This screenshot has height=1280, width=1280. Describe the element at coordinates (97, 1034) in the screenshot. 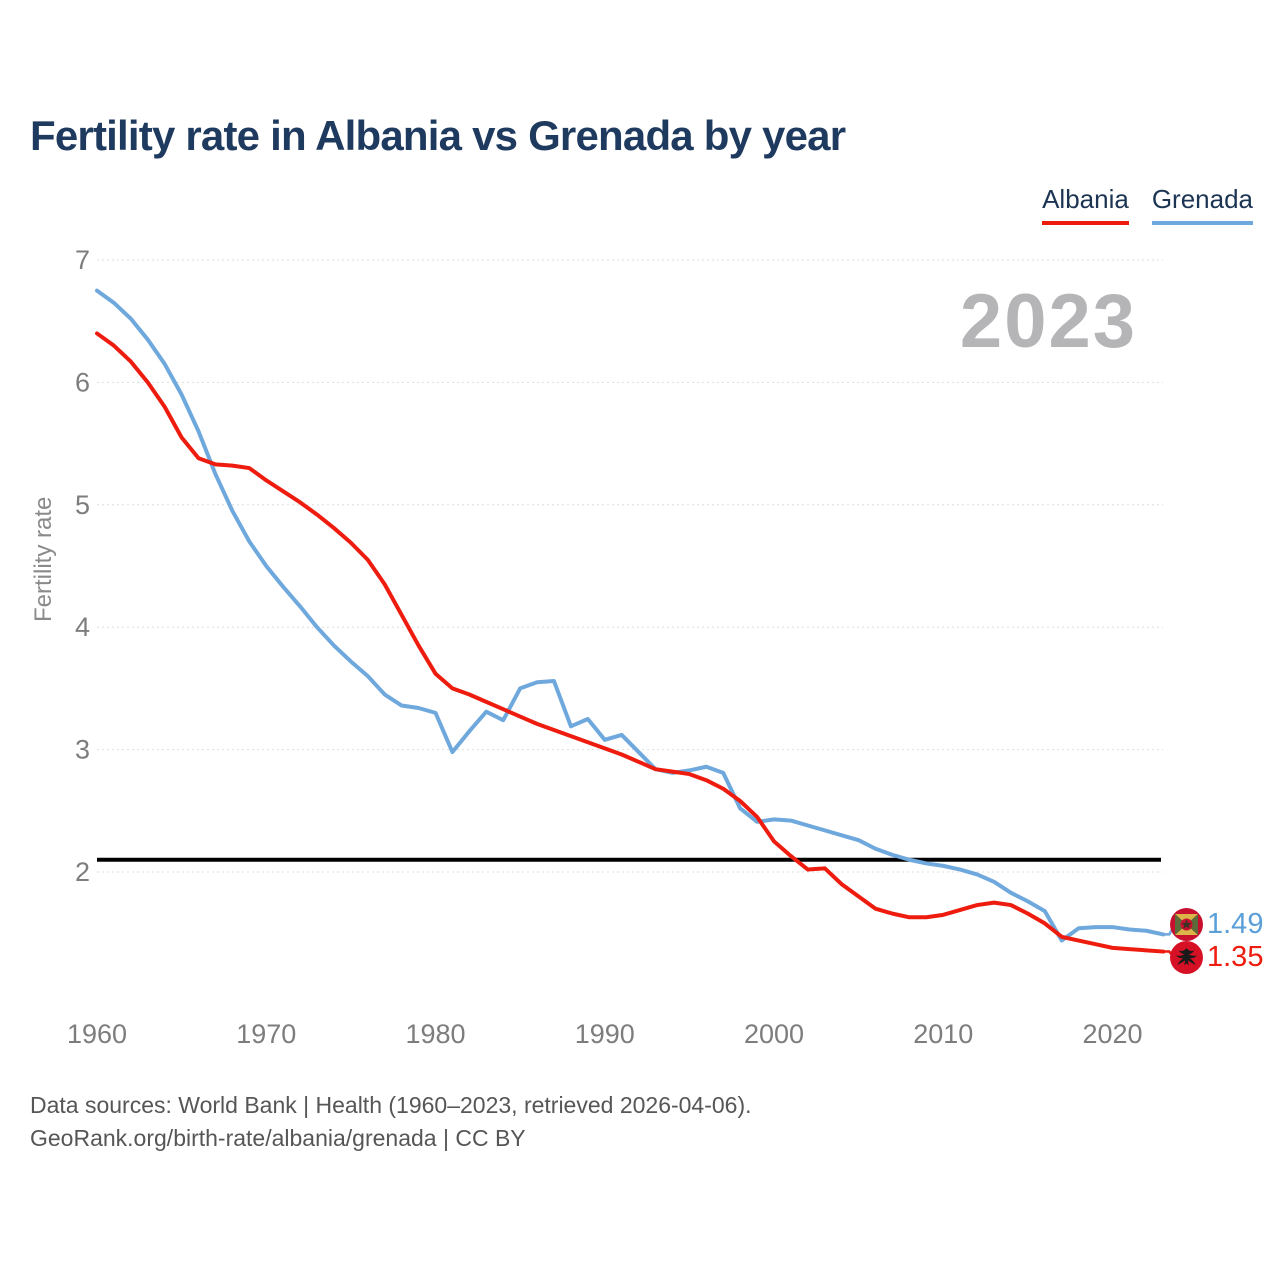

I see `svg-text: 1960` at that location.